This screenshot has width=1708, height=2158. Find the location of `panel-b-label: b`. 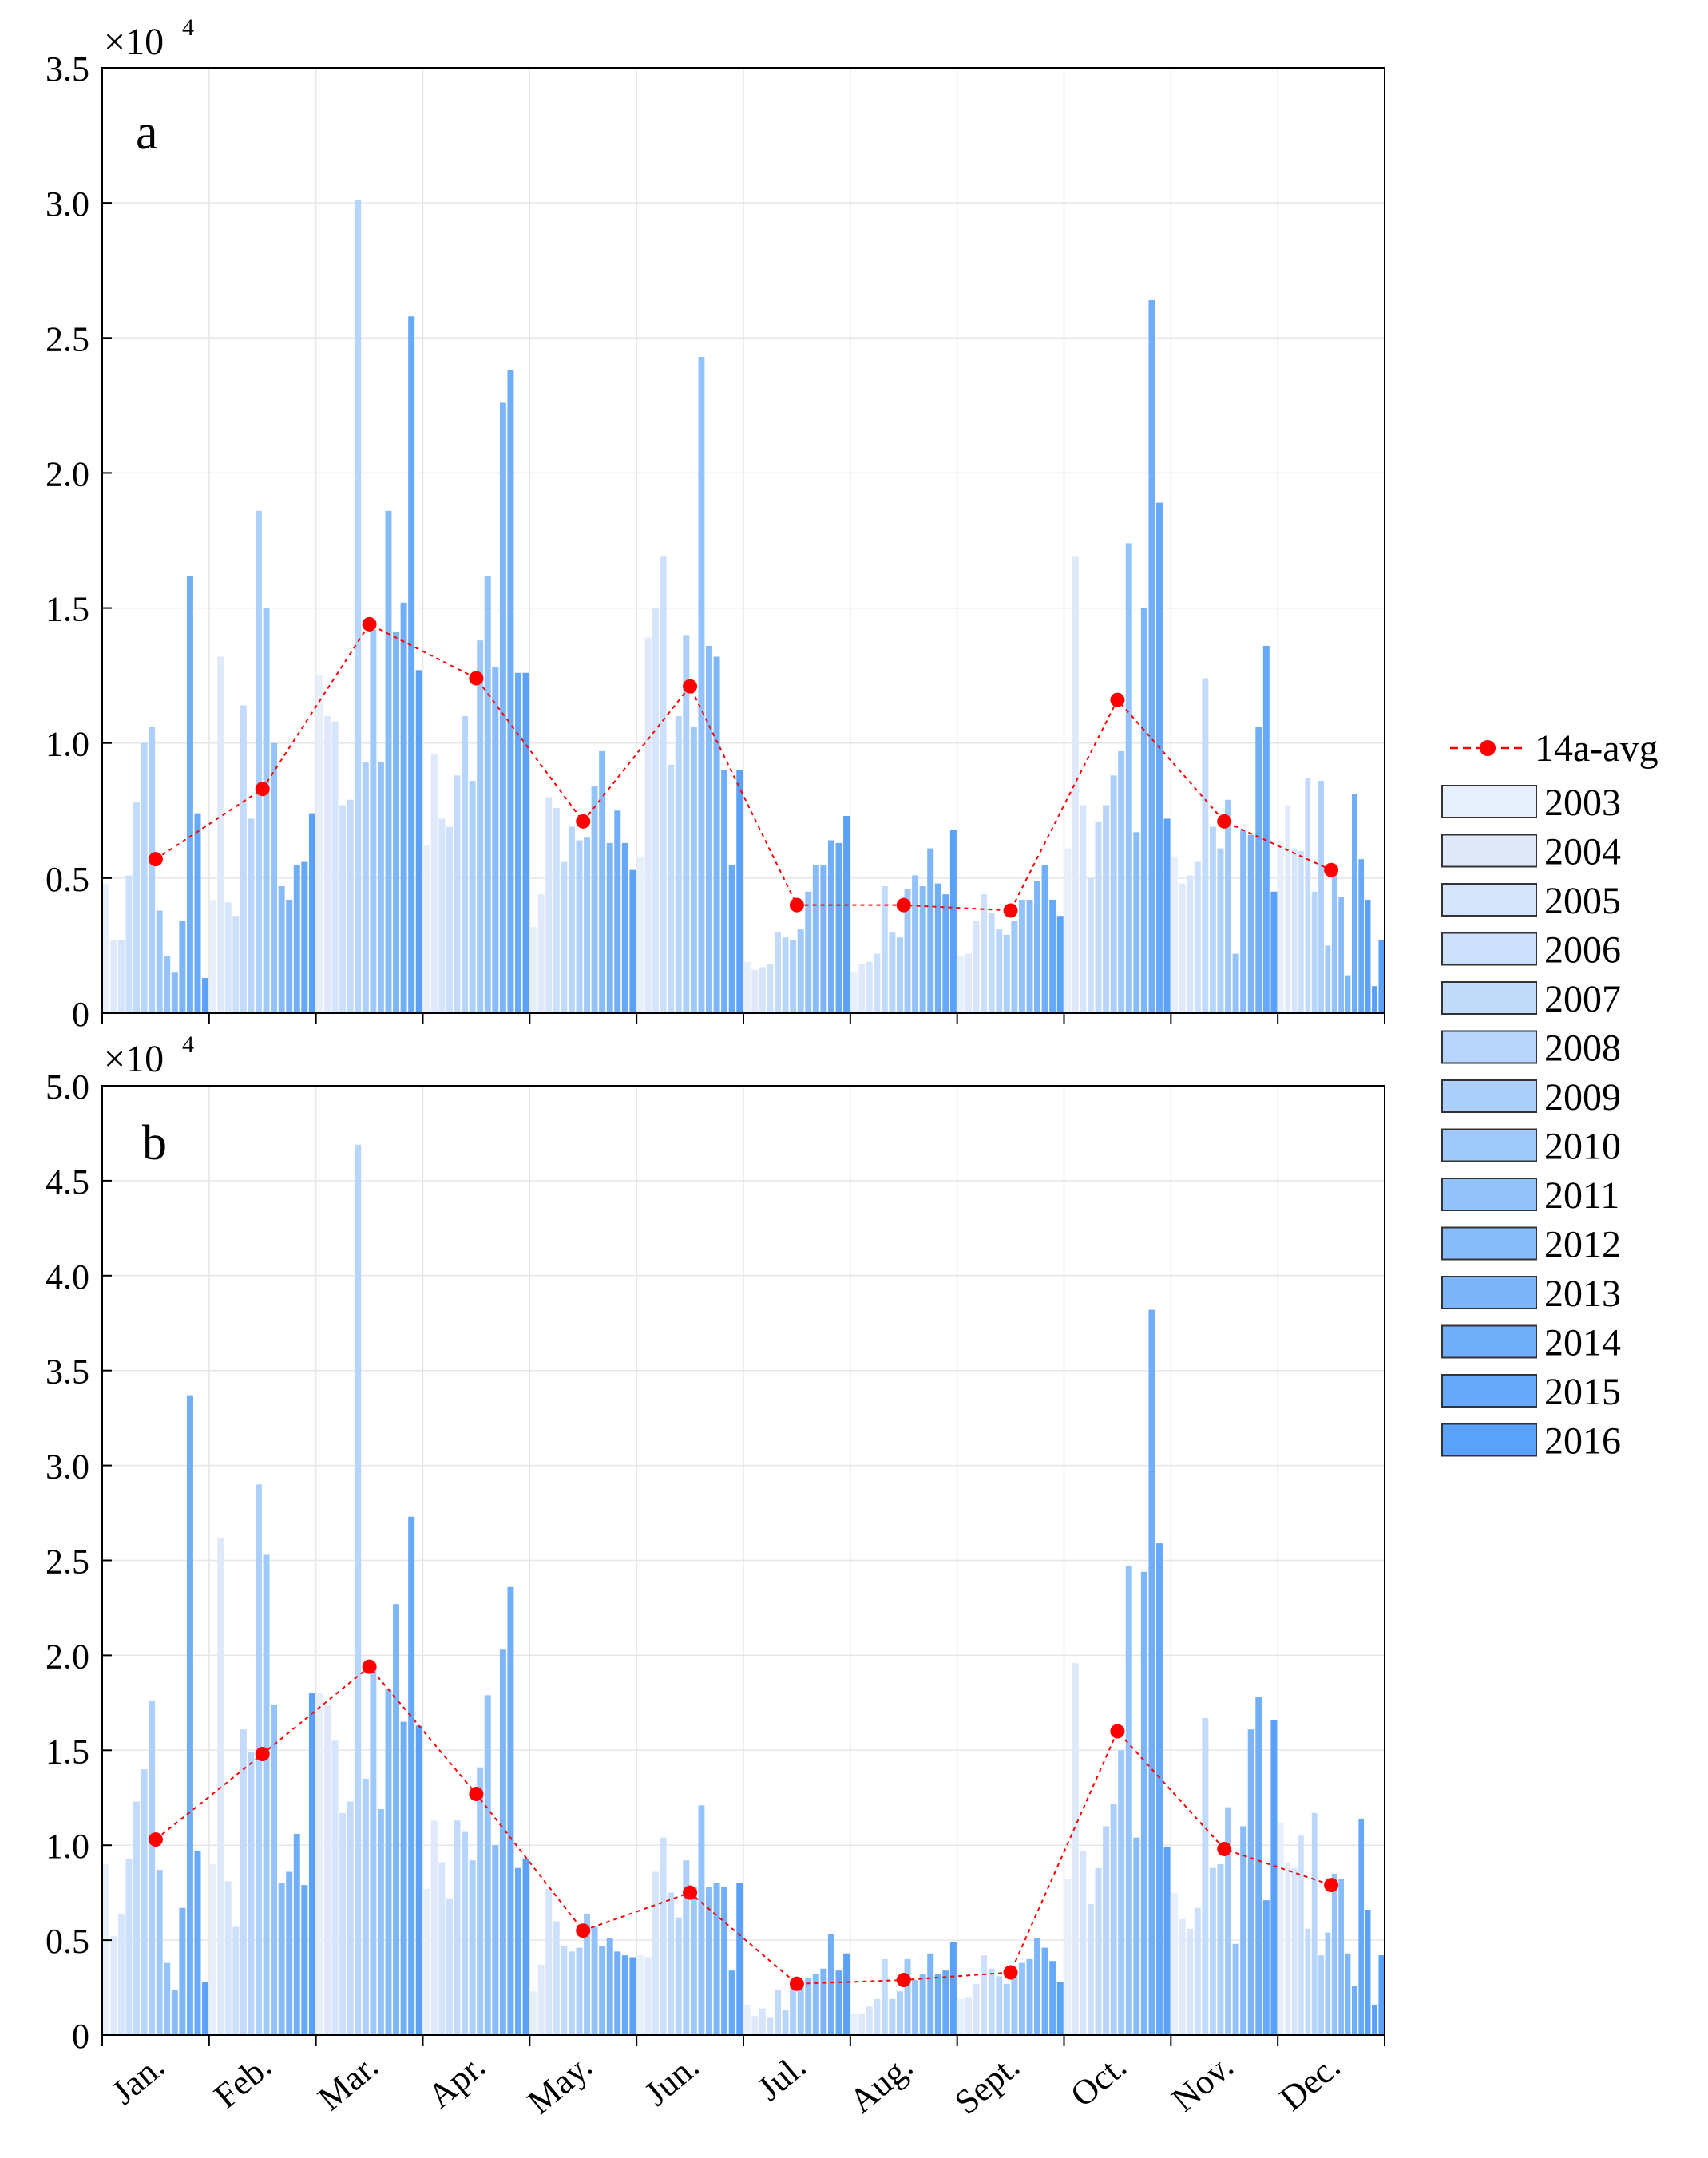

panel-b-label: b is located at coordinates (154, 1143).